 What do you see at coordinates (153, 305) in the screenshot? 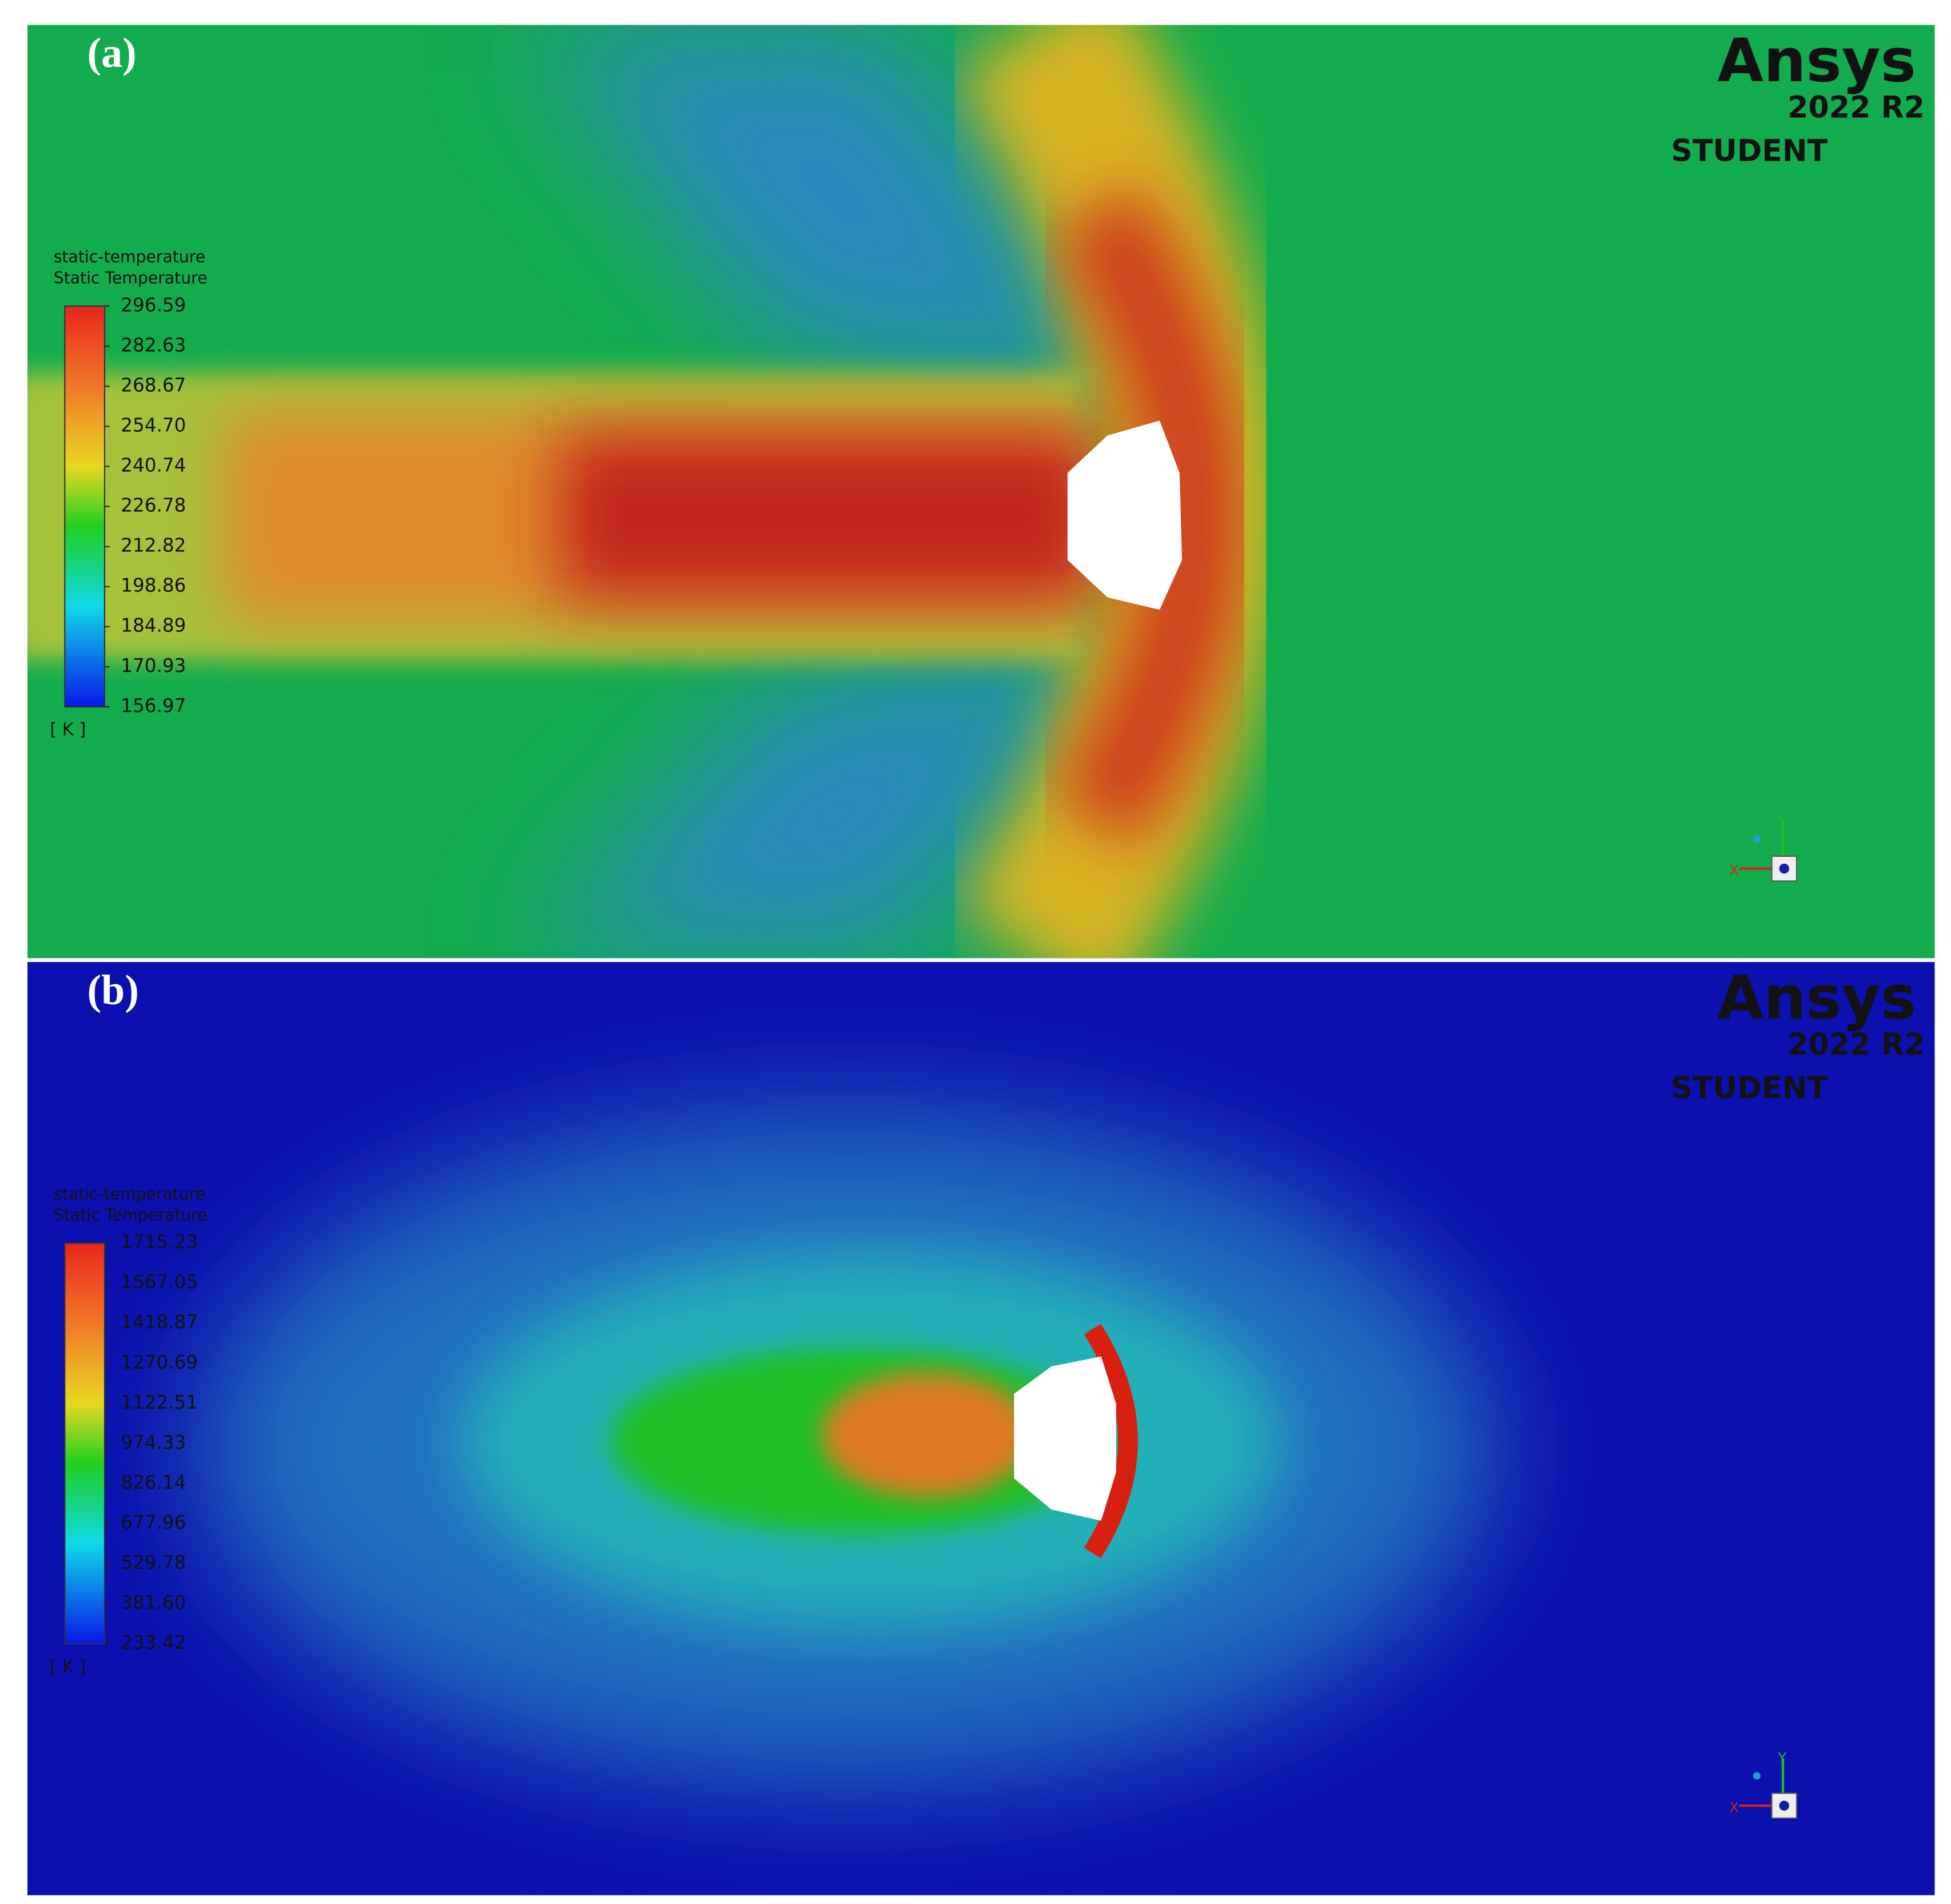
I see `colorbar-label: 296.59` at bounding box center [153, 305].